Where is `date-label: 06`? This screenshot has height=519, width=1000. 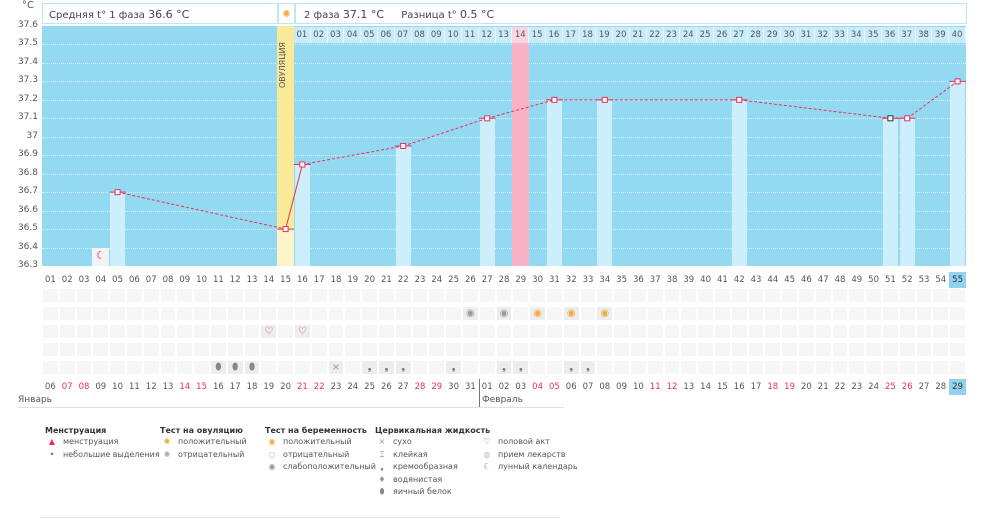
date-label: 06 is located at coordinates (571, 387).